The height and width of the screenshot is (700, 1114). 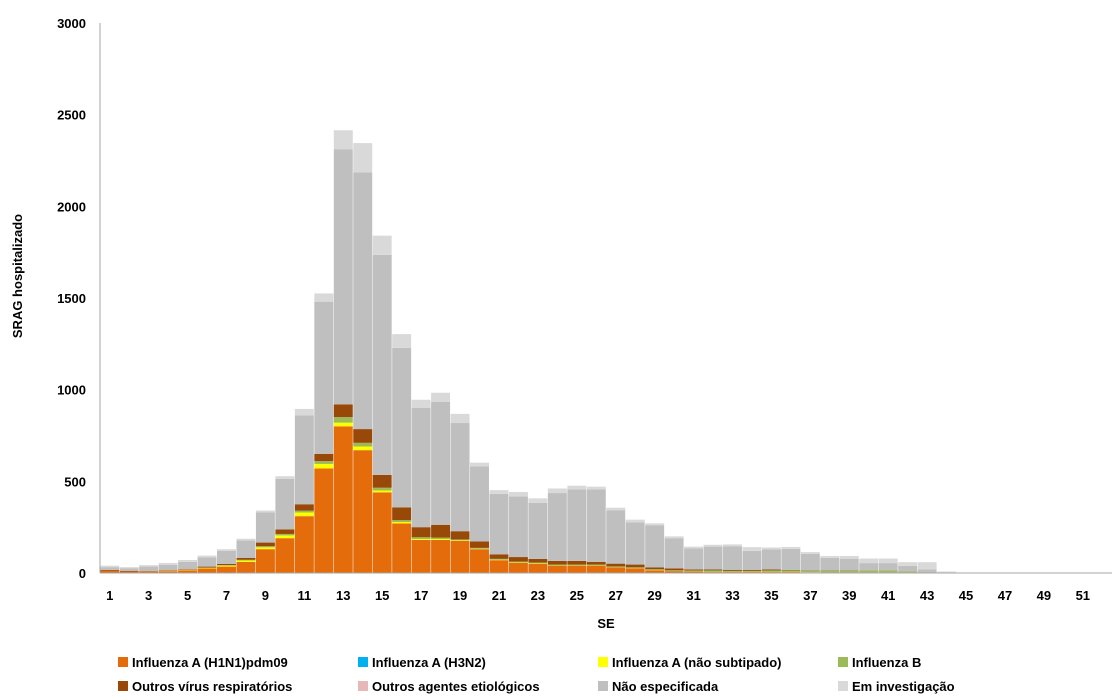 What do you see at coordinates (456, 686) in the screenshot?
I see `legend-label: Outros agentes etiológicos` at bounding box center [456, 686].